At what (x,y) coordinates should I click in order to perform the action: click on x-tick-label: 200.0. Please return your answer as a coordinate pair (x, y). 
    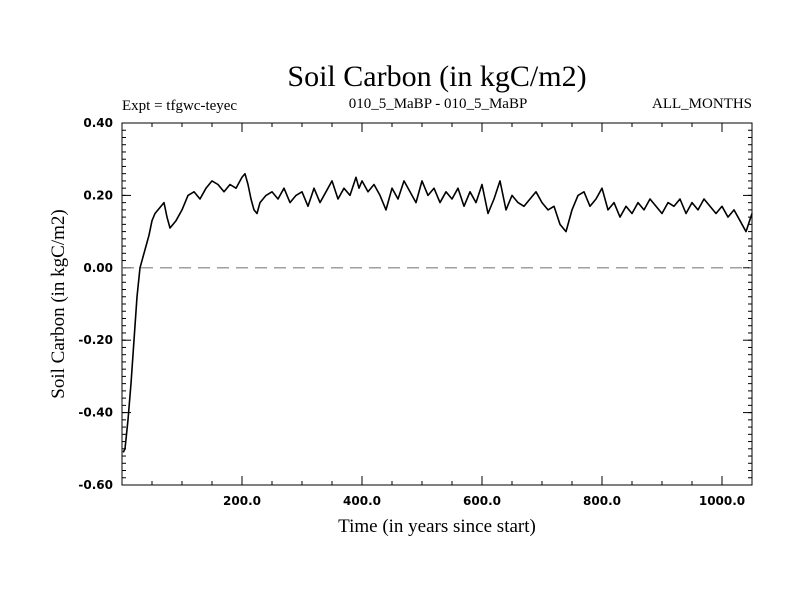
    Looking at the image, I should click on (242, 501).